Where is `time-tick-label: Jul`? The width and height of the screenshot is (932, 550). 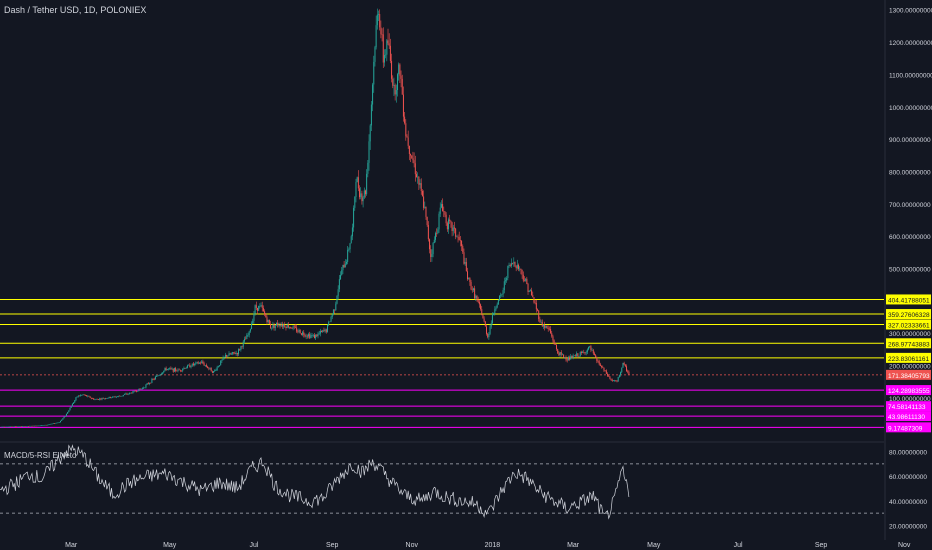
time-tick-label: Jul is located at coordinates (253, 545).